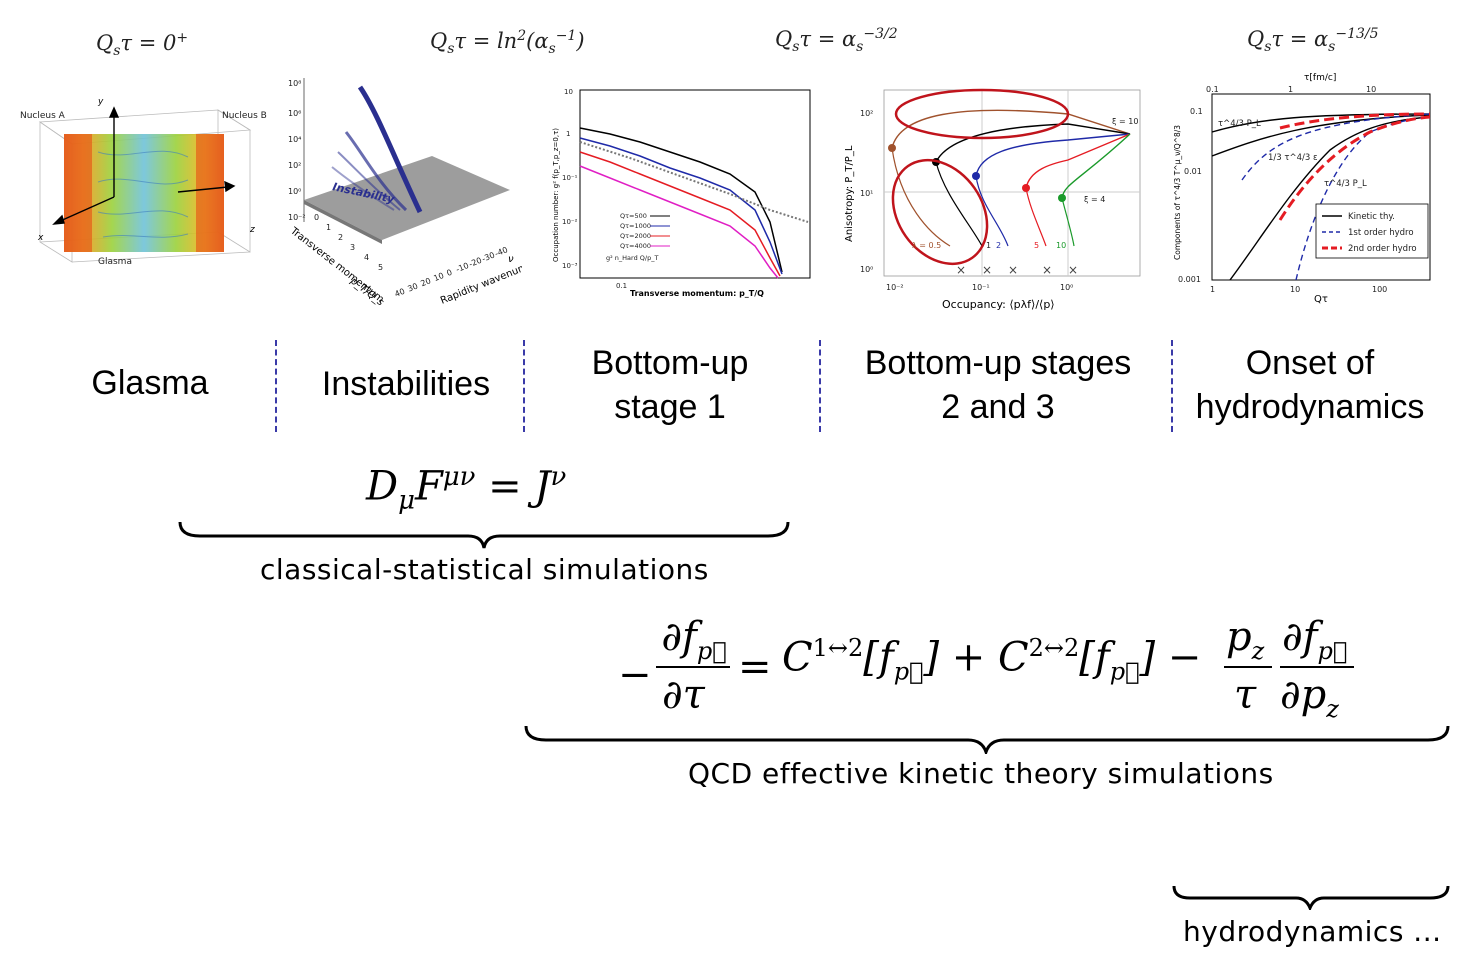 This screenshot has width=1466, height=960. What do you see at coordinates (1371, 89) in the screenshot?
I see `hydro-top-tick: 10` at bounding box center [1371, 89].